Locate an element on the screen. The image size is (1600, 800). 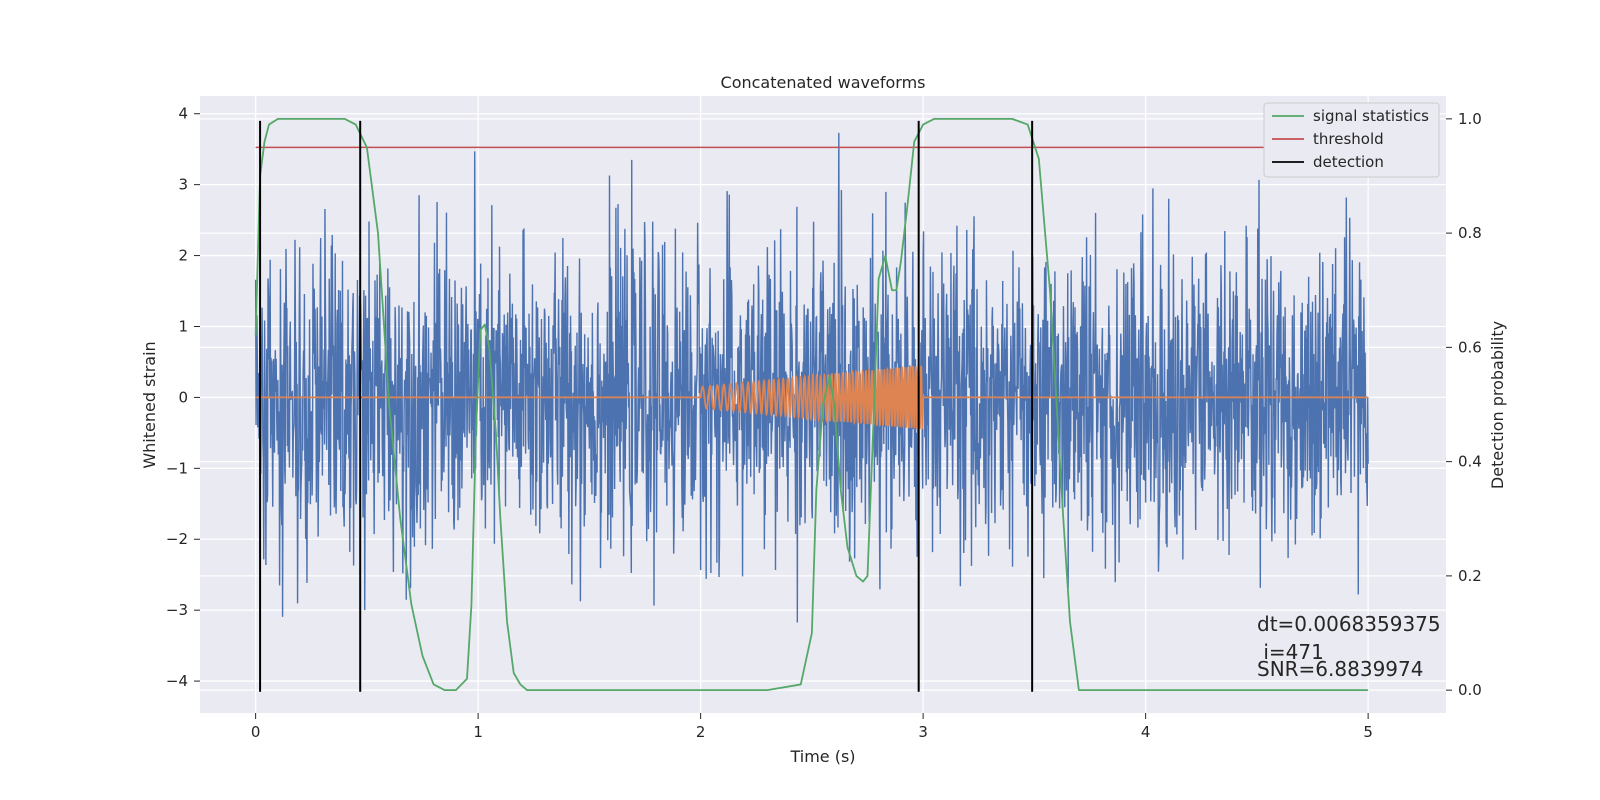
y-tick-label: −2 is located at coordinates (177, 539).